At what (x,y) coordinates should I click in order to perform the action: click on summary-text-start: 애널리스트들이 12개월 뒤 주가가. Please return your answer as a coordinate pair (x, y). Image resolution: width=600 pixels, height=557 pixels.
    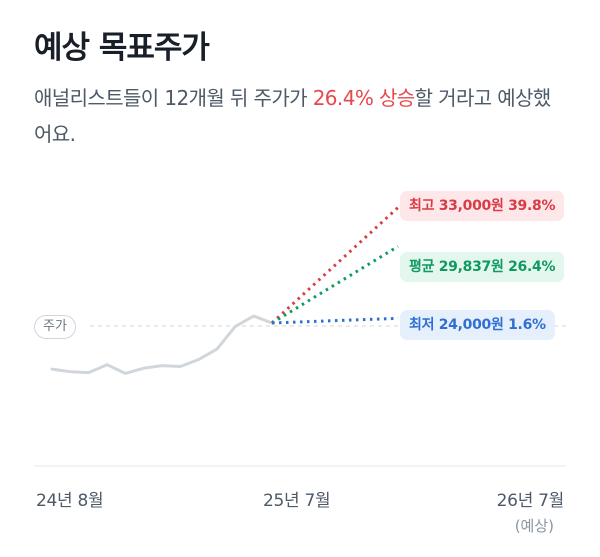
    Looking at the image, I should click on (173, 98).